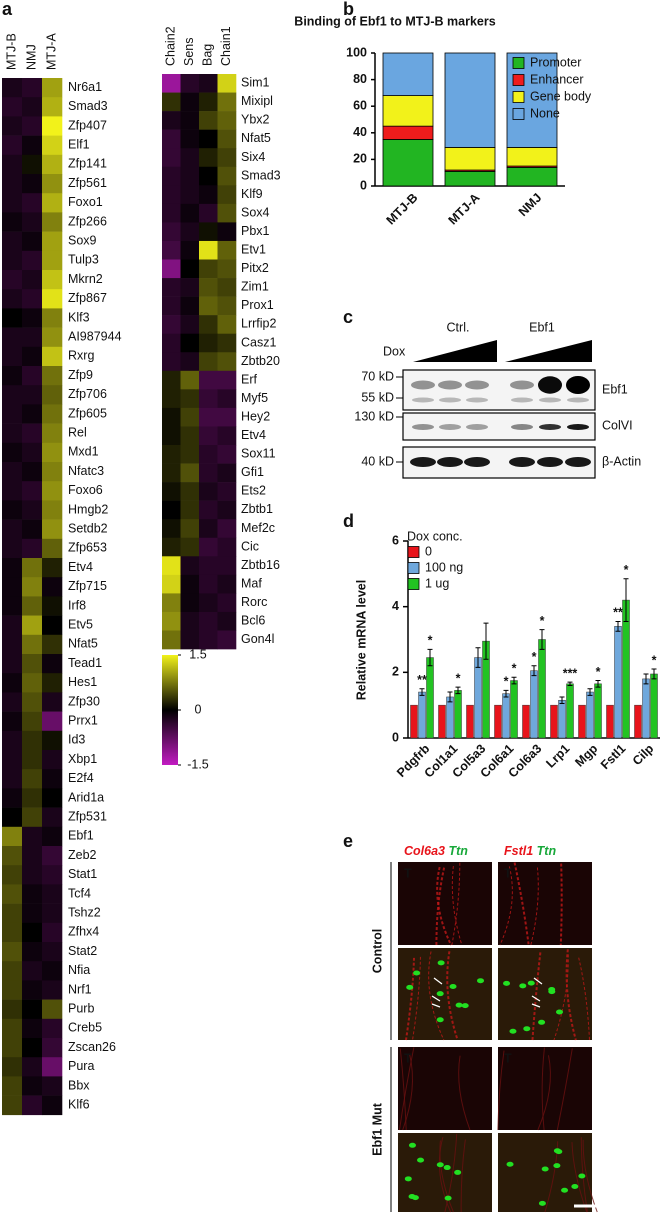  What do you see at coordinates (79, 893) in the screenshot?
I see `row-label: Tcf4` at bounding box center [79, 893].